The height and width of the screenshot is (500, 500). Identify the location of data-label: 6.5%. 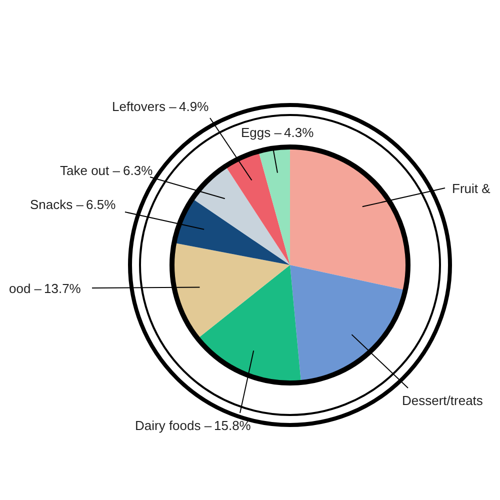
(101, 204).